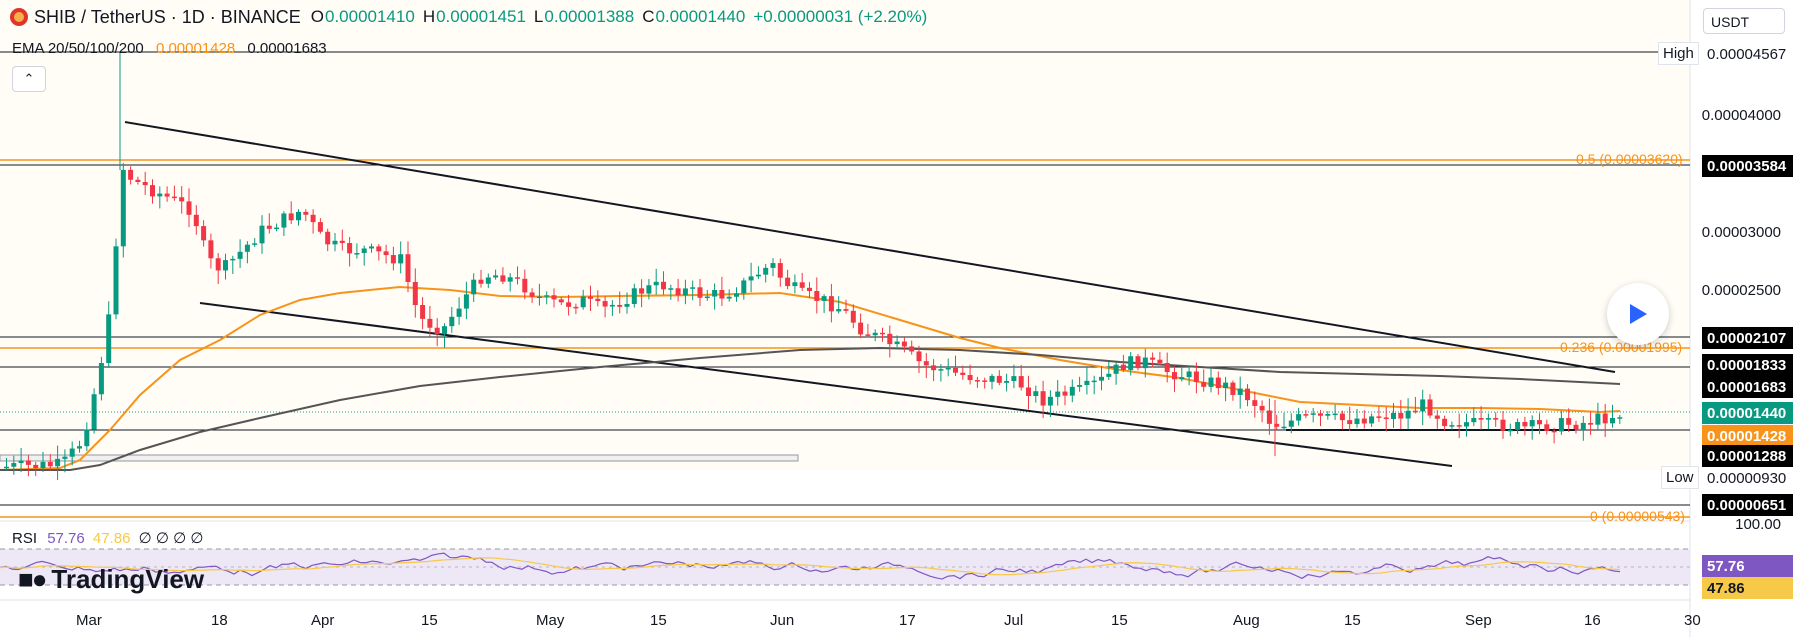 Image resolution: width=1793 pixels, height=637 pixels. Describe the element at coordinates (167, 16) in the screenshot. I see `symbol-title: SHIB / TetherUS · 1D · BINANCE` at that location.